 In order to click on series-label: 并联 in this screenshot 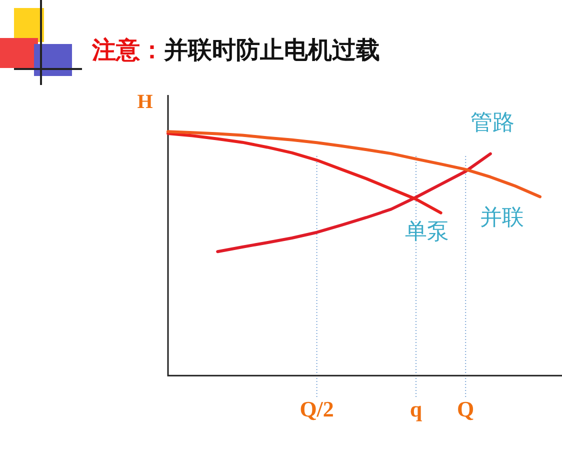, I will do `click(502, 217)`.